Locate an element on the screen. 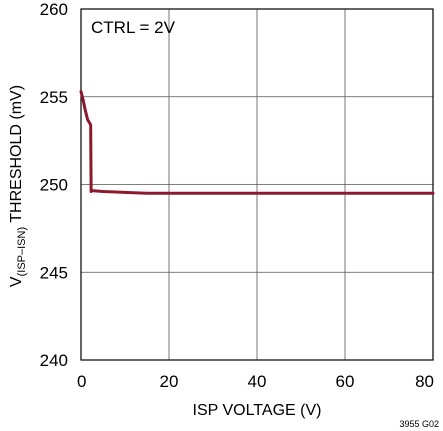 The width and height of the screenshot is (443, 431). x-tick-label: 20 is located at coordinates (169, 381).